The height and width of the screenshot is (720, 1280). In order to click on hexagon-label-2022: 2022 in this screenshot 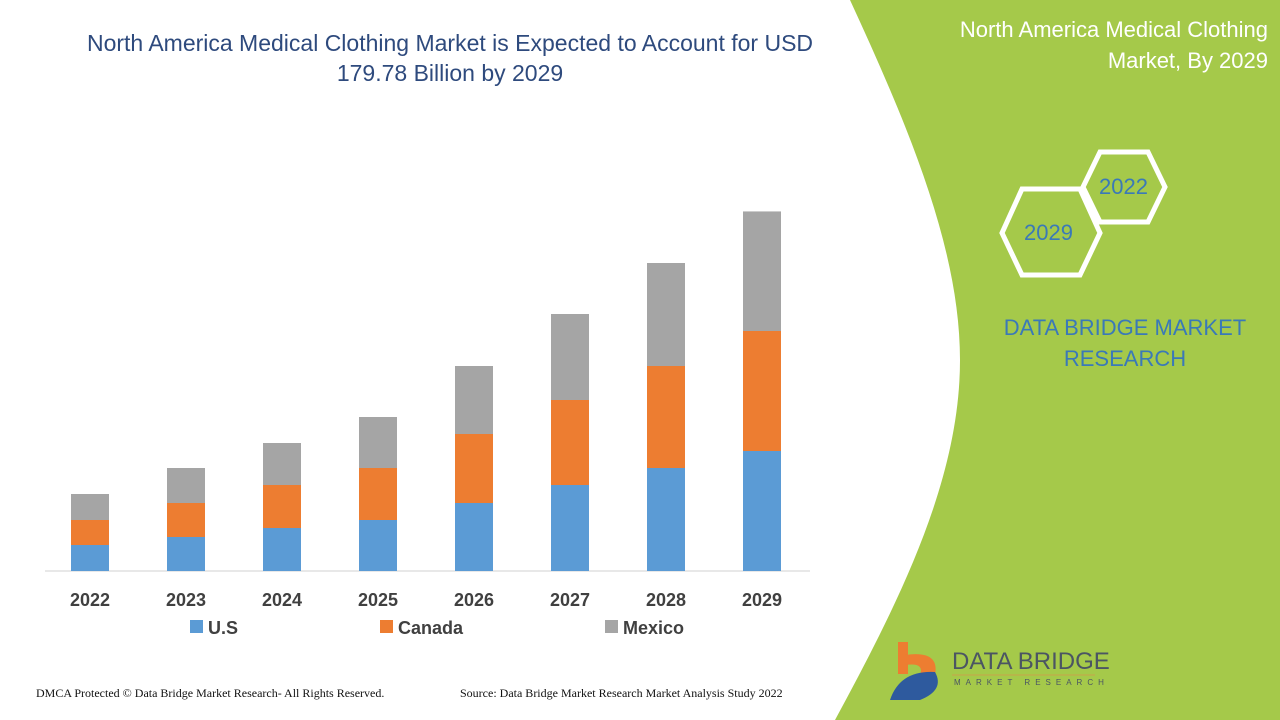, I will do `click(1123, 186)`.